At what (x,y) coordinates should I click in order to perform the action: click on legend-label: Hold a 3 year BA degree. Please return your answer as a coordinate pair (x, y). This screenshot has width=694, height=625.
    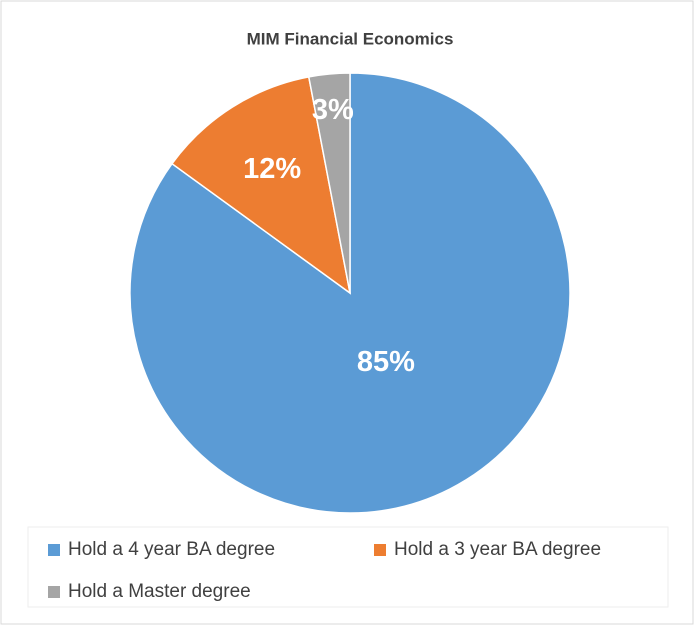
    Looking at the image, I should click on (497, 549).